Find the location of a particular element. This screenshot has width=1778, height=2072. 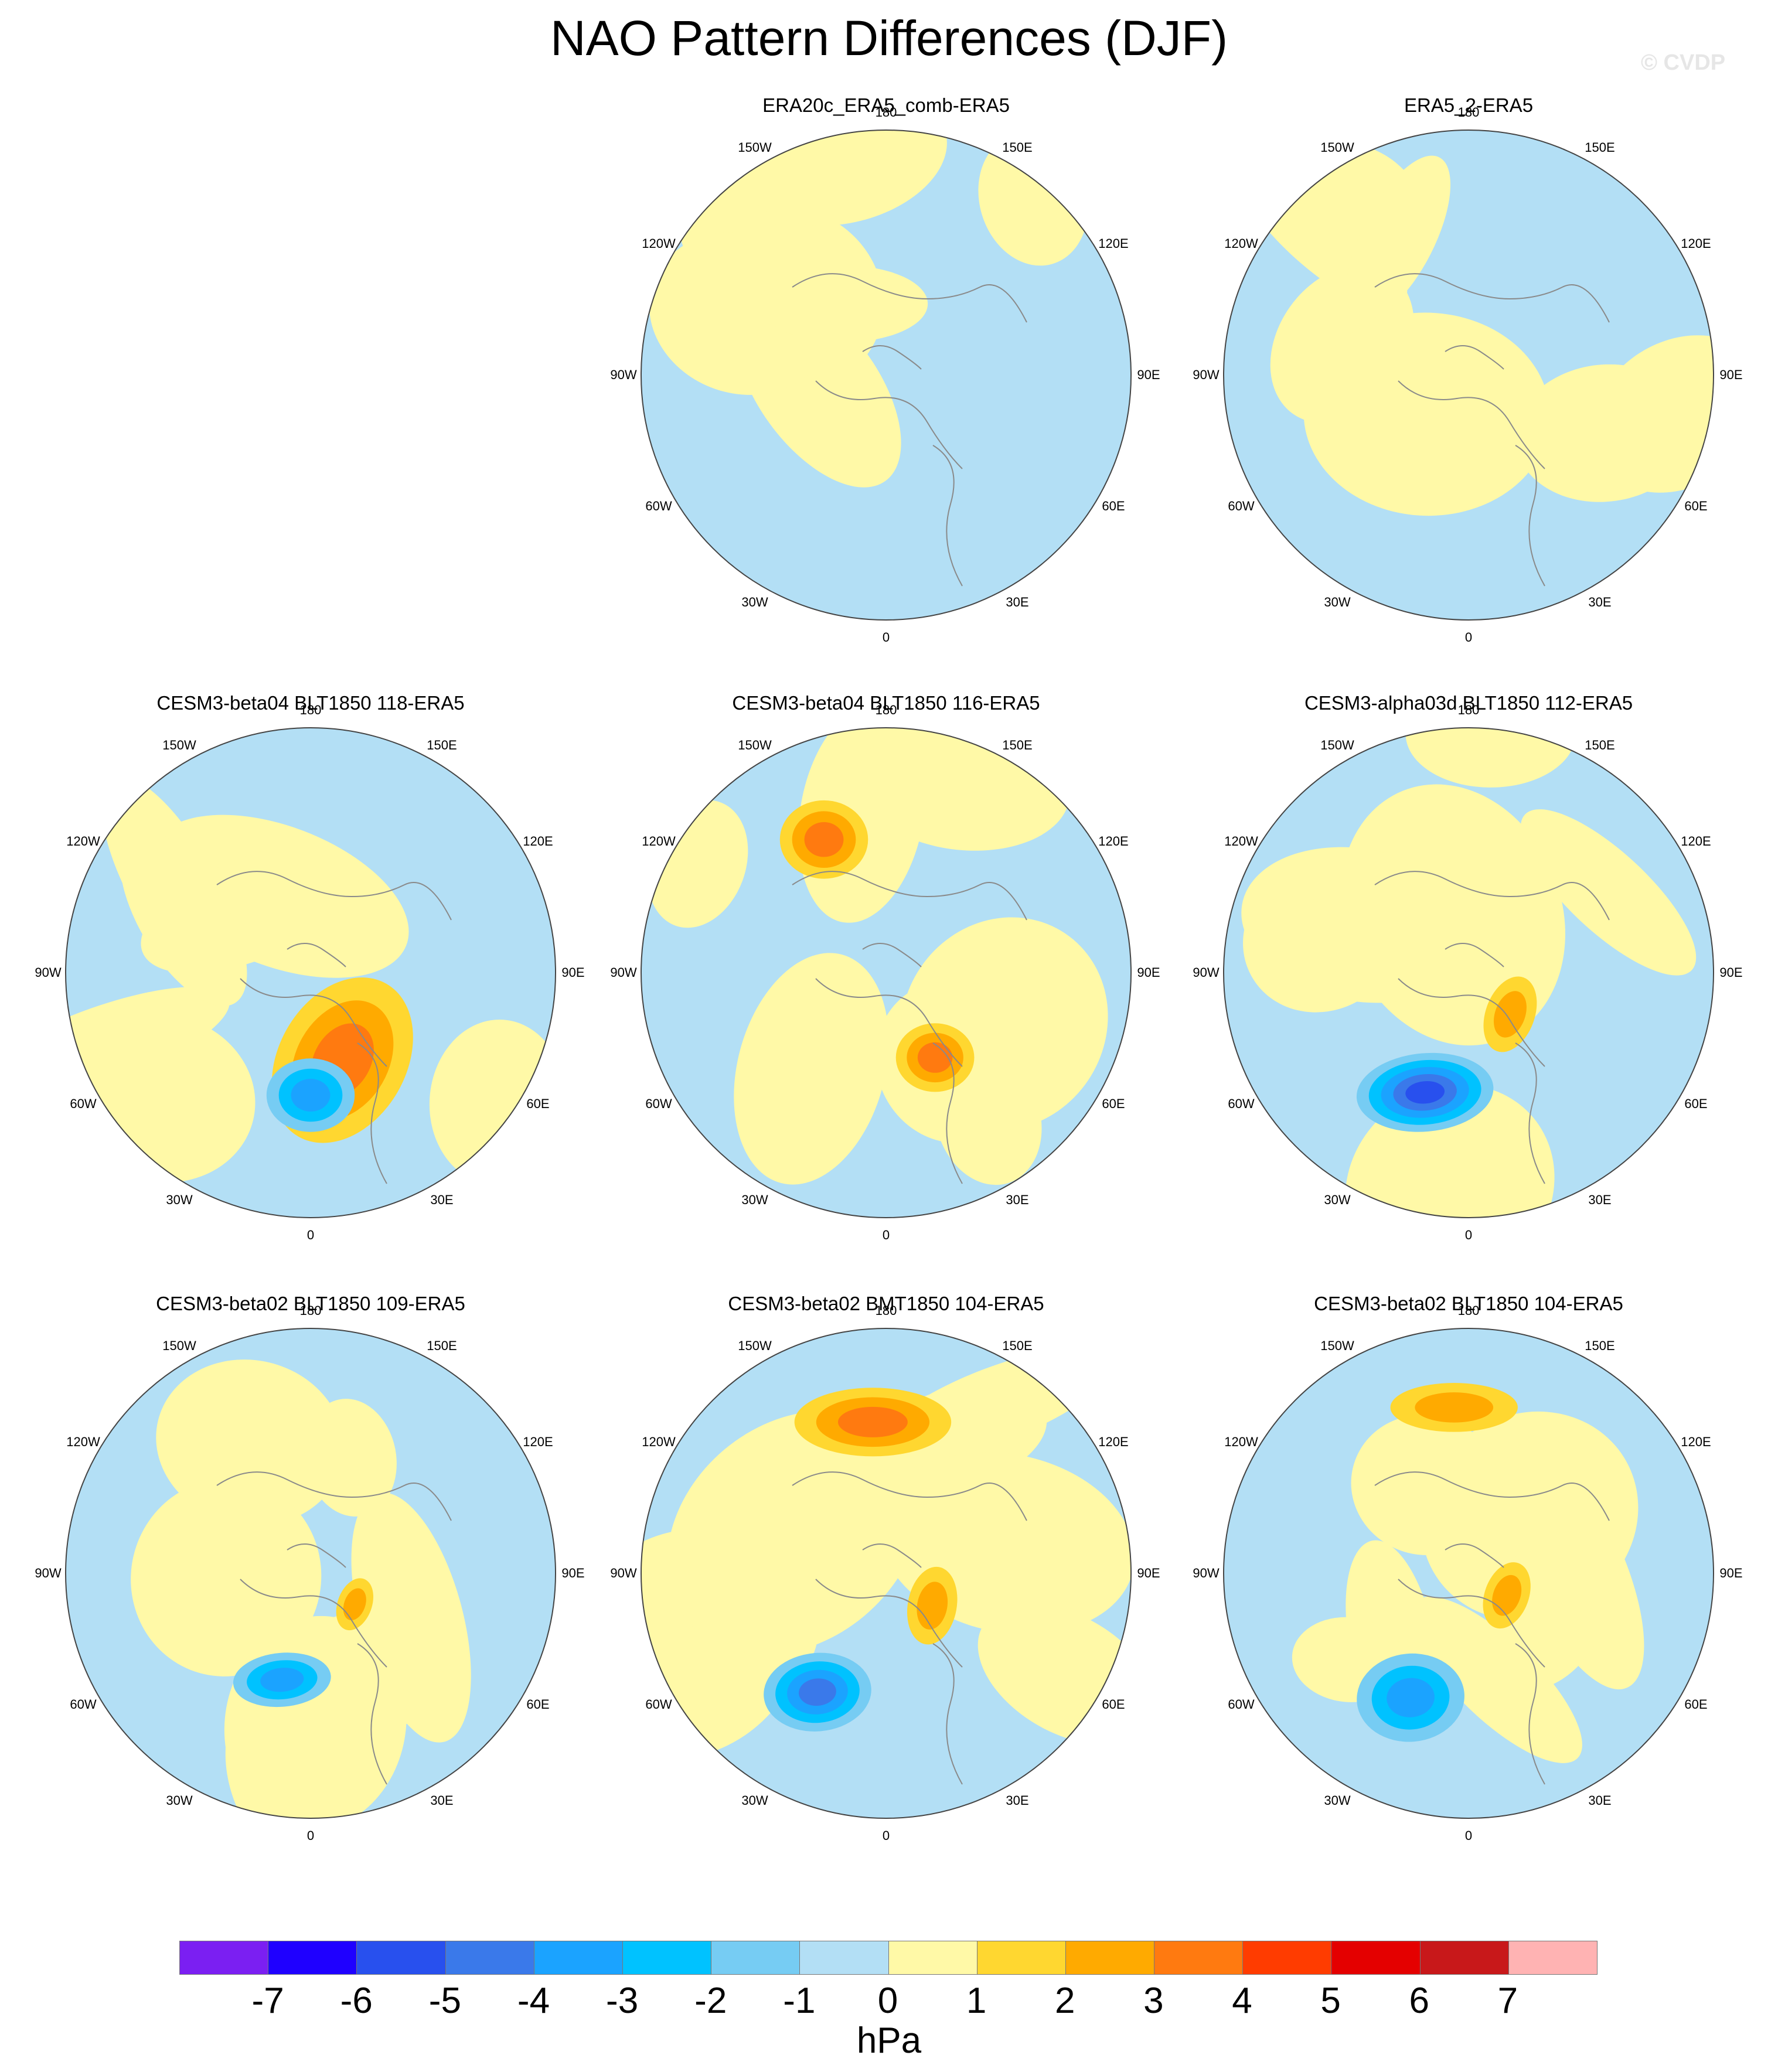

colorbar-tick-label: -5 is located at coordinates (444, 2001).